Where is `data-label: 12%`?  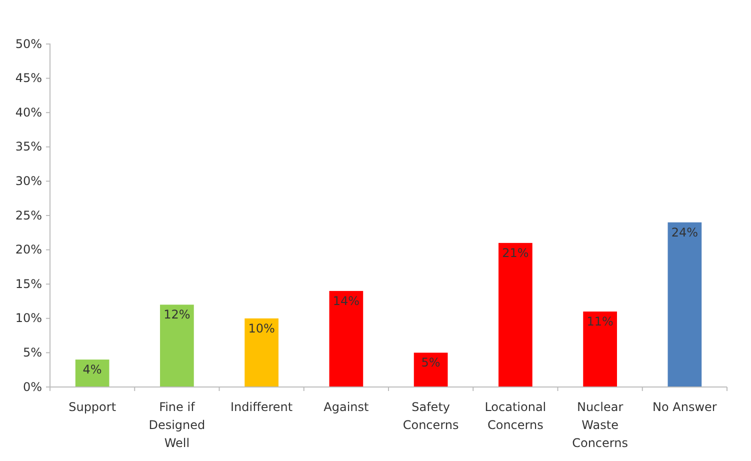
data-label: 12% is located at coordinates (177, 315).